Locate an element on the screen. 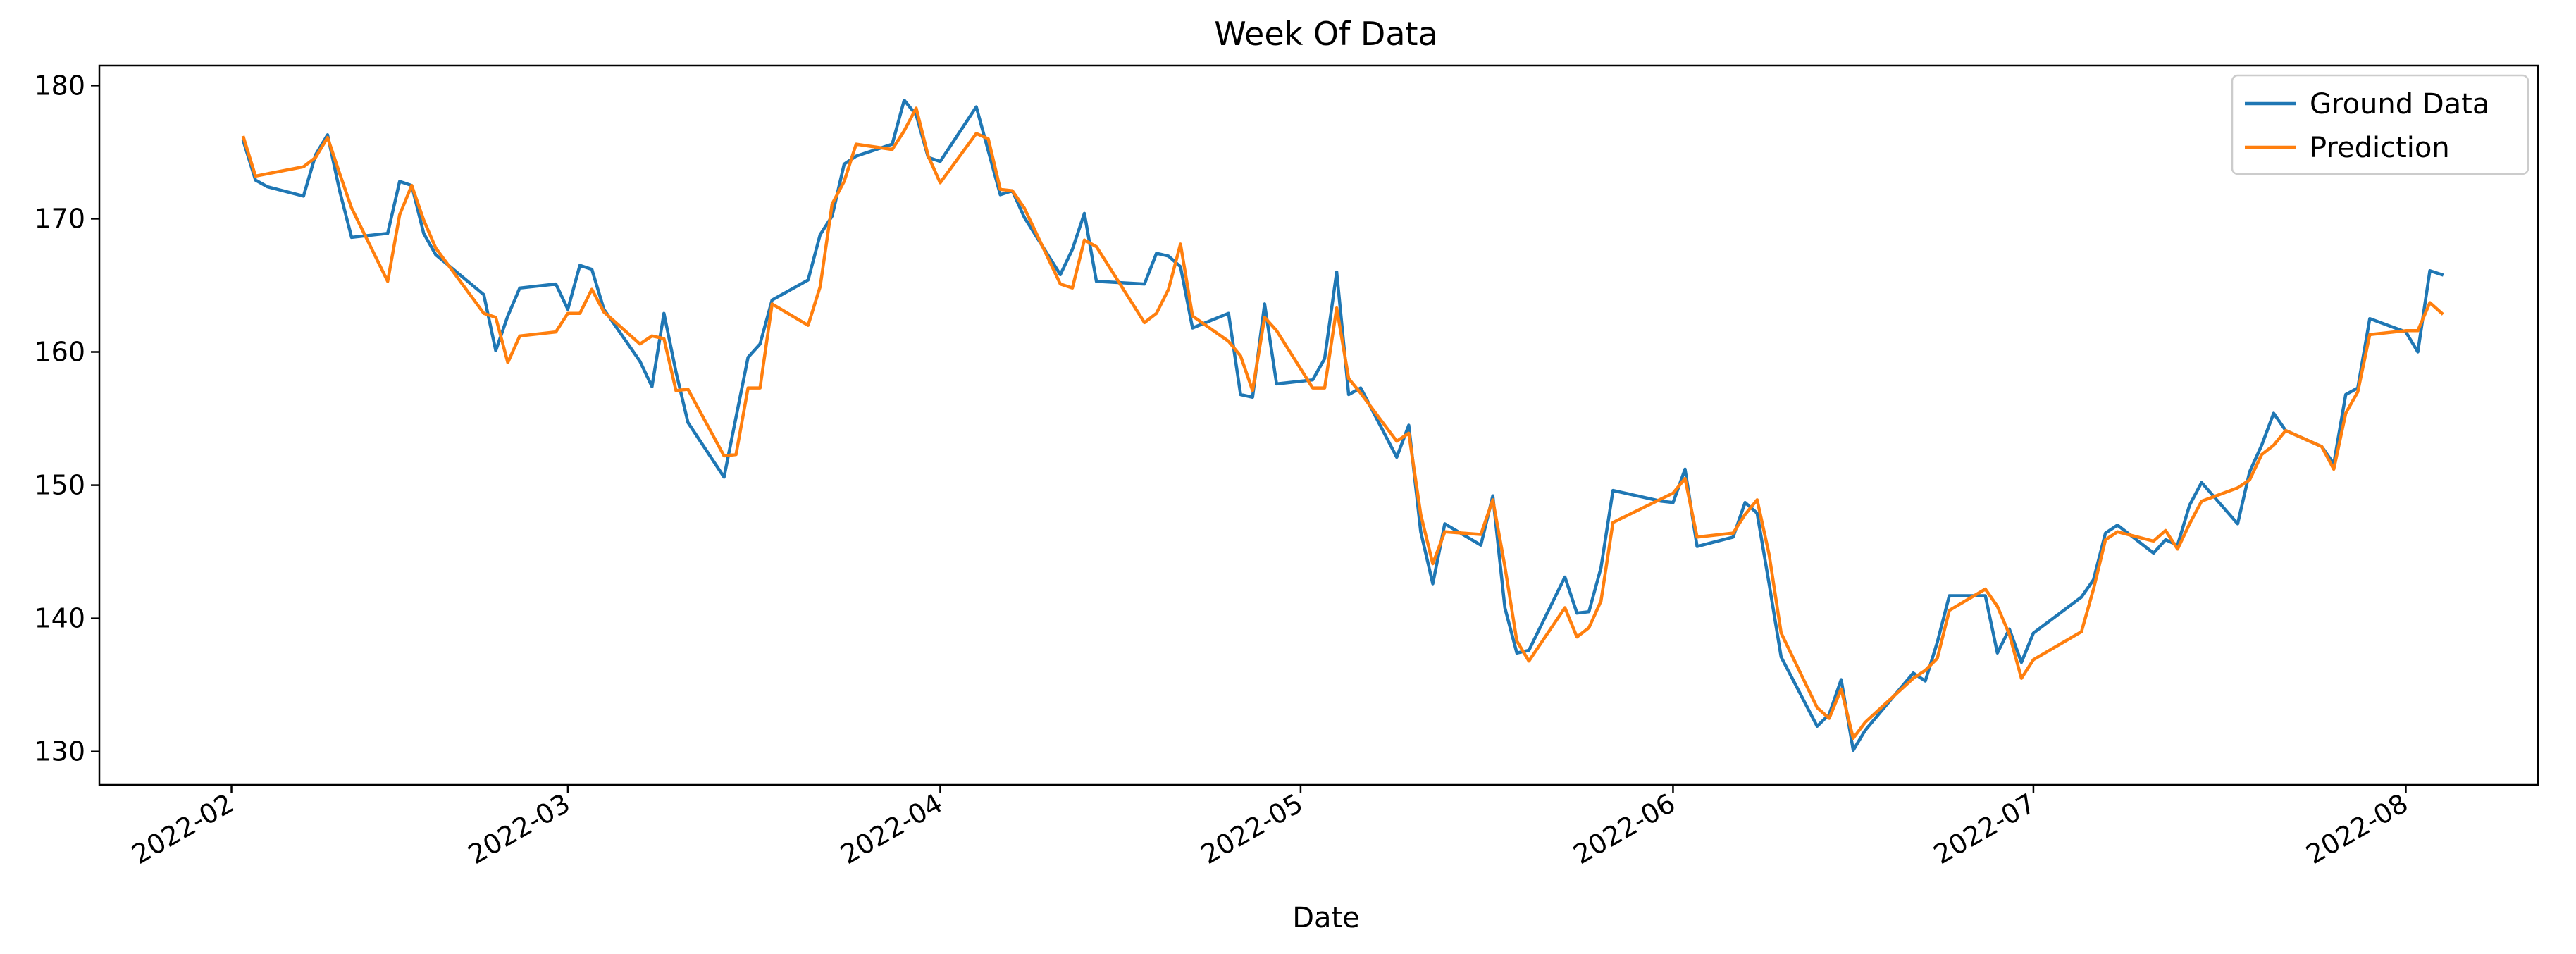  legend-label: Ground Data is located at coordinates (2399, 104).